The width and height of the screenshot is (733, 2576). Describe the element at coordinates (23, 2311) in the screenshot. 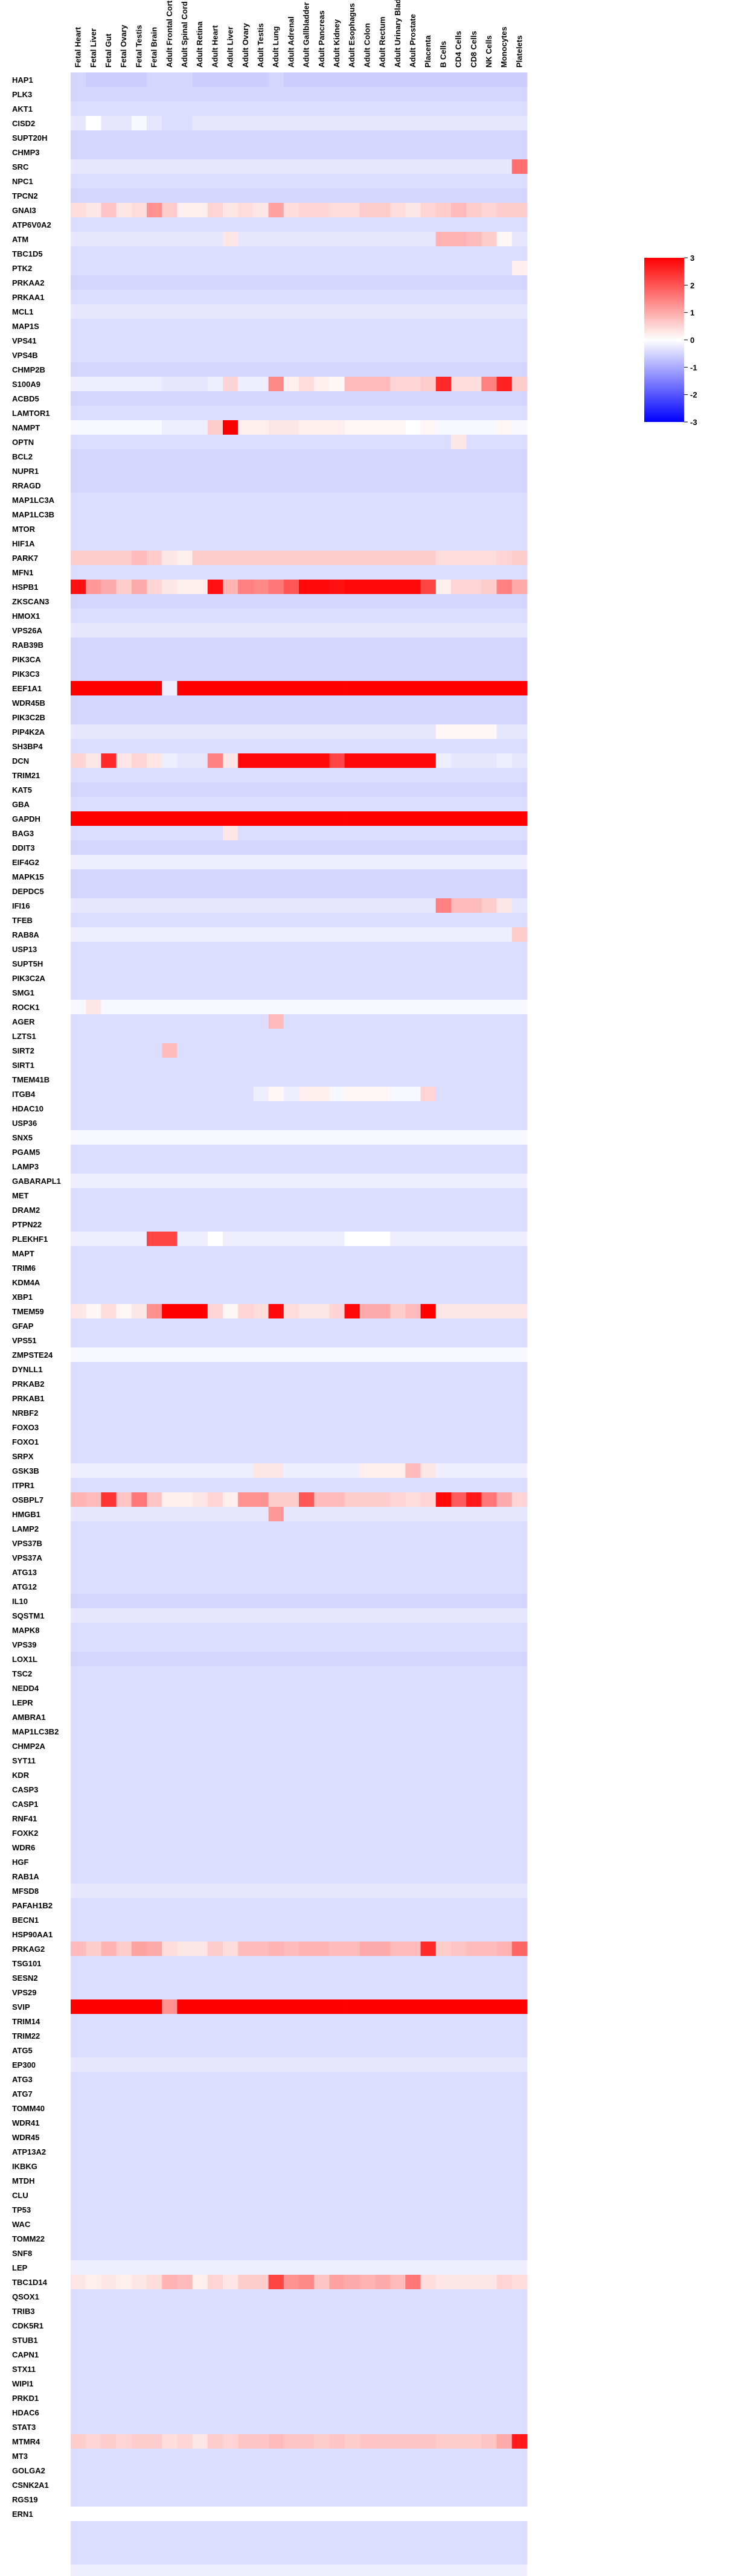

I see `row-label: TRIB3` at that location.